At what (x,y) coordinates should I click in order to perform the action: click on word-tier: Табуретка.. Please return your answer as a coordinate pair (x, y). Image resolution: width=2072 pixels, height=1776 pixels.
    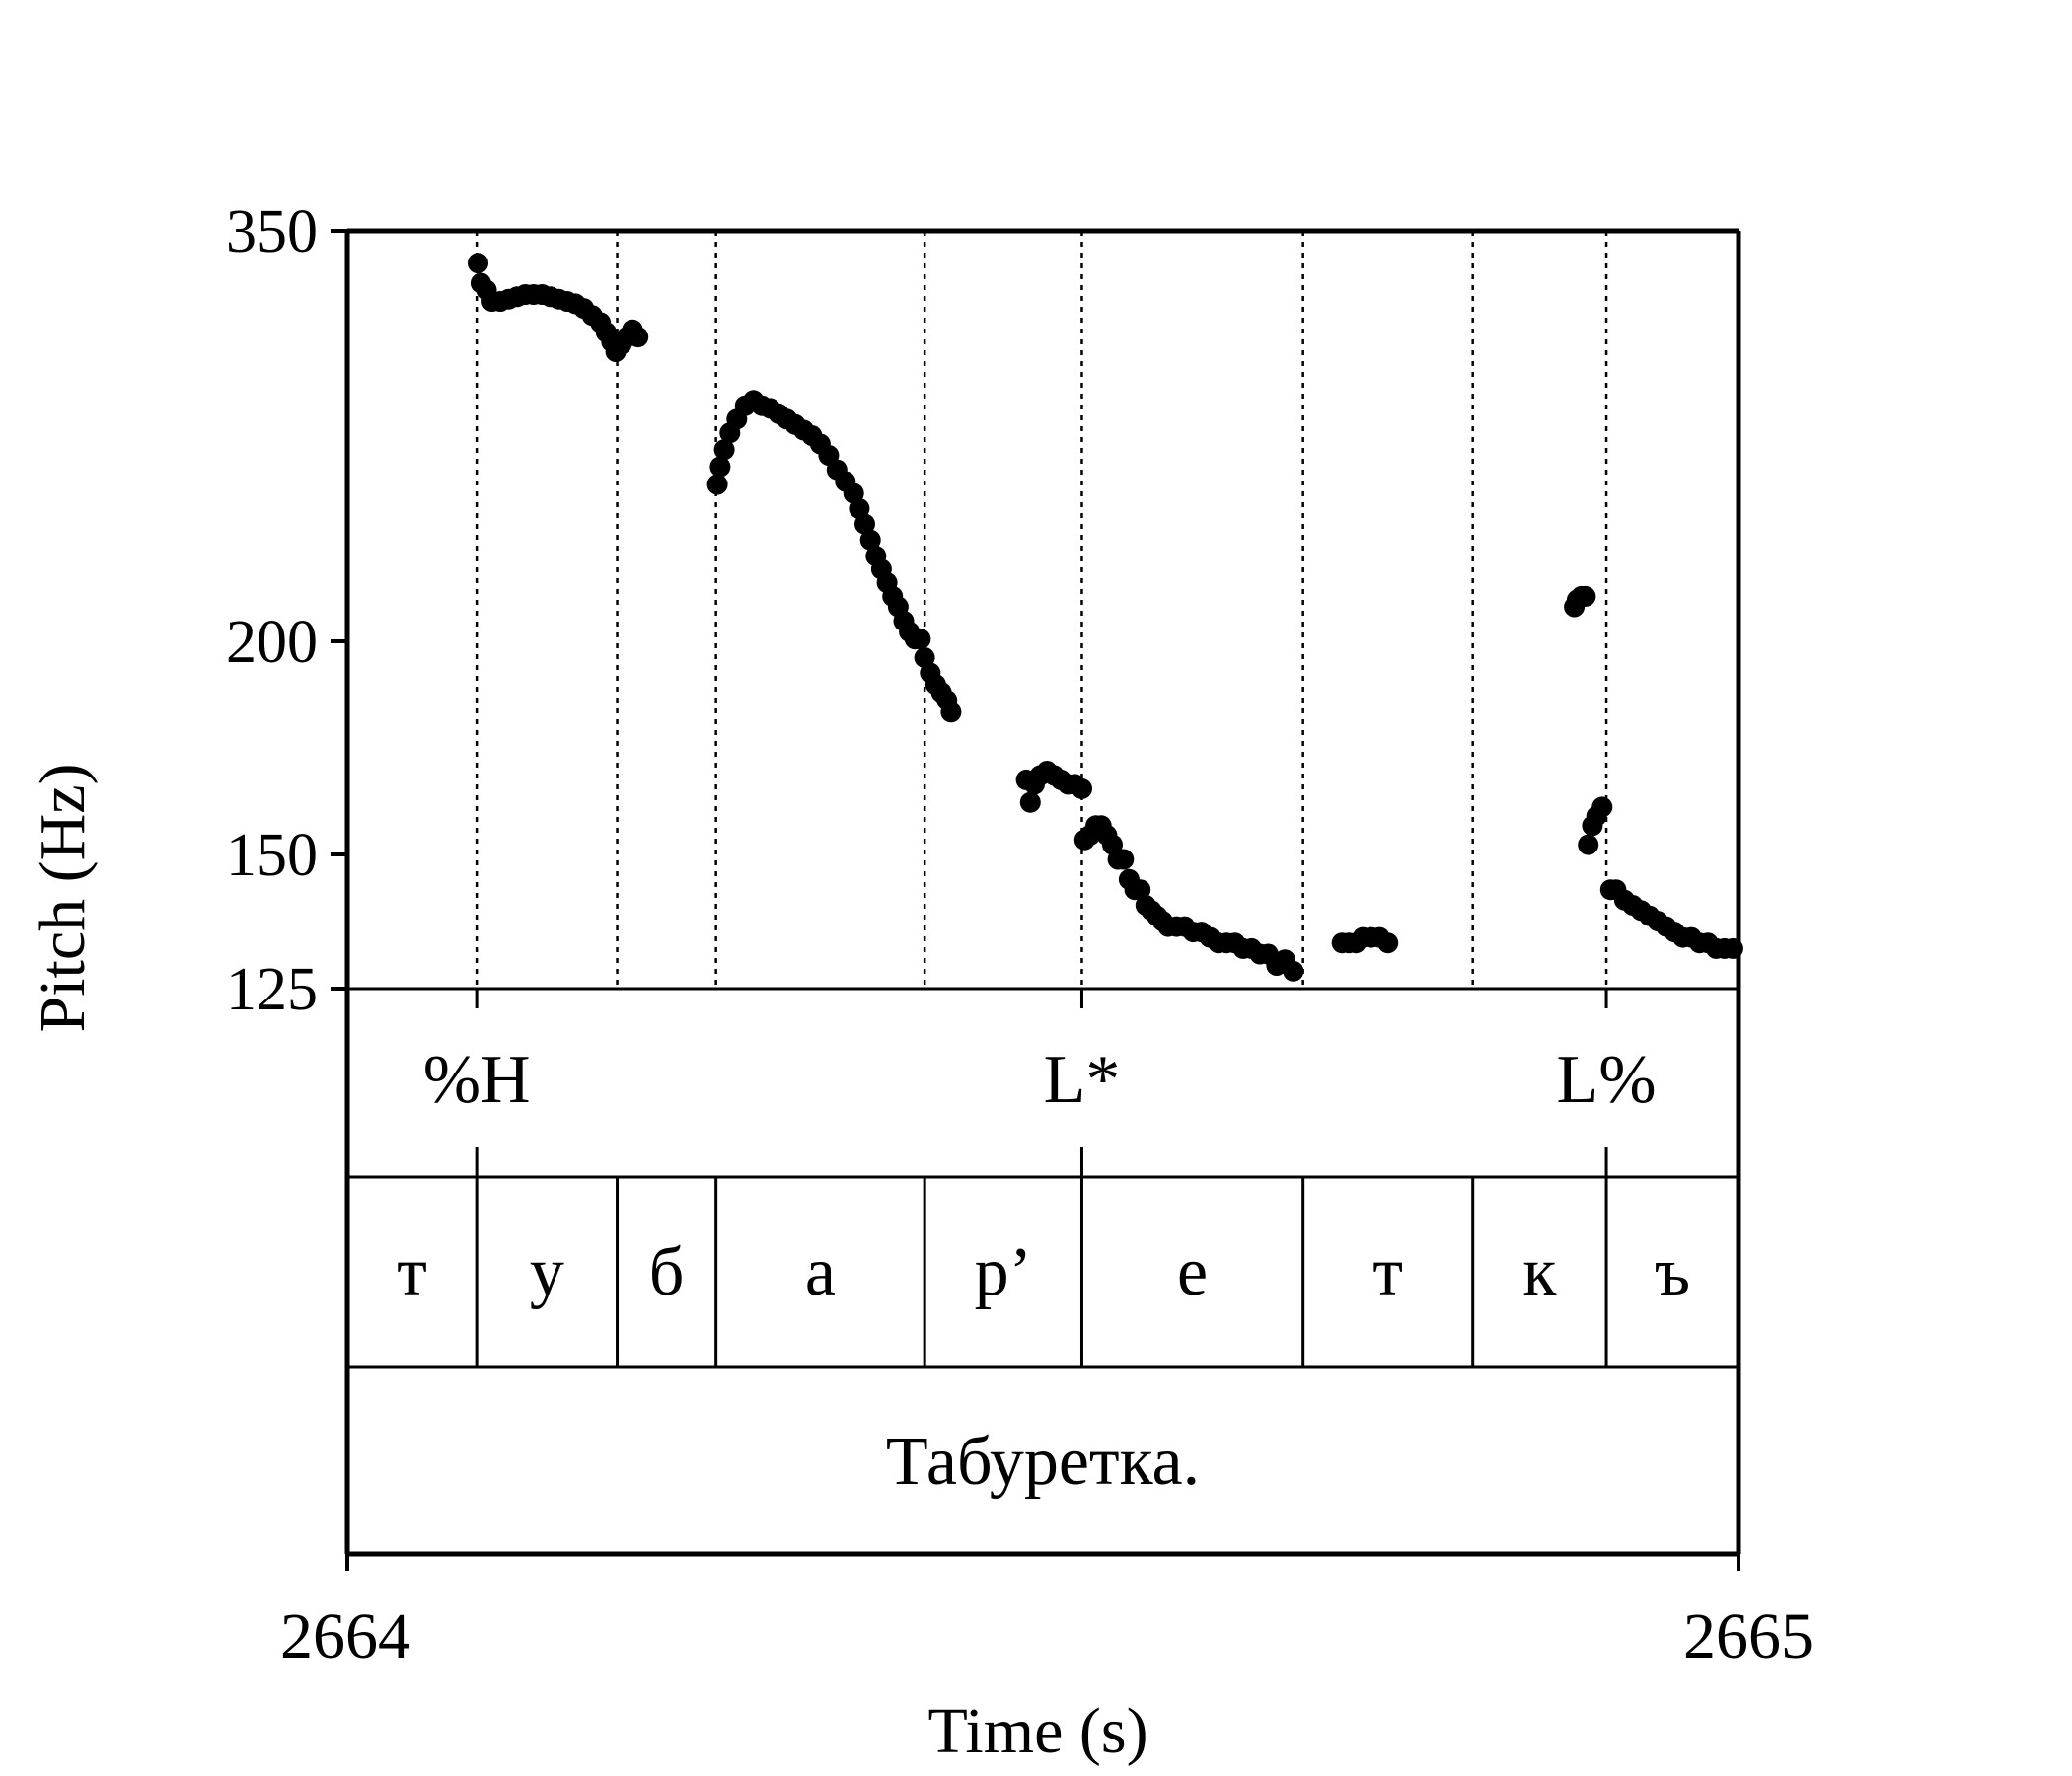
    Looking at the image, I should click on (1043, 1462).